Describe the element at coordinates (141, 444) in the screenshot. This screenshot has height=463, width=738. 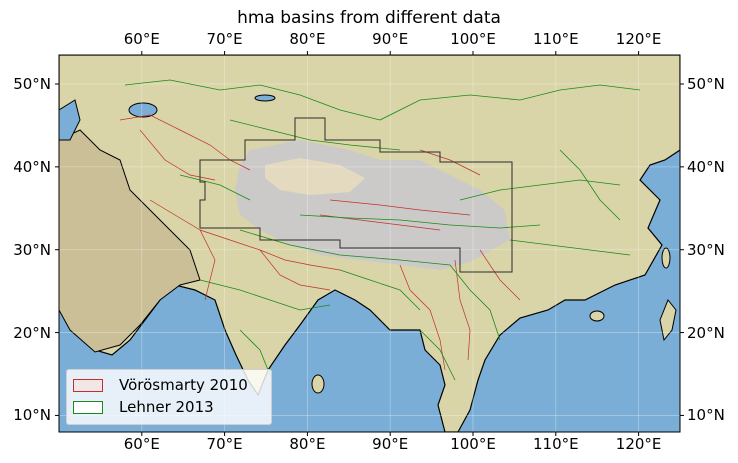
I see `lon-tick-bottom: 60°E` at that location.